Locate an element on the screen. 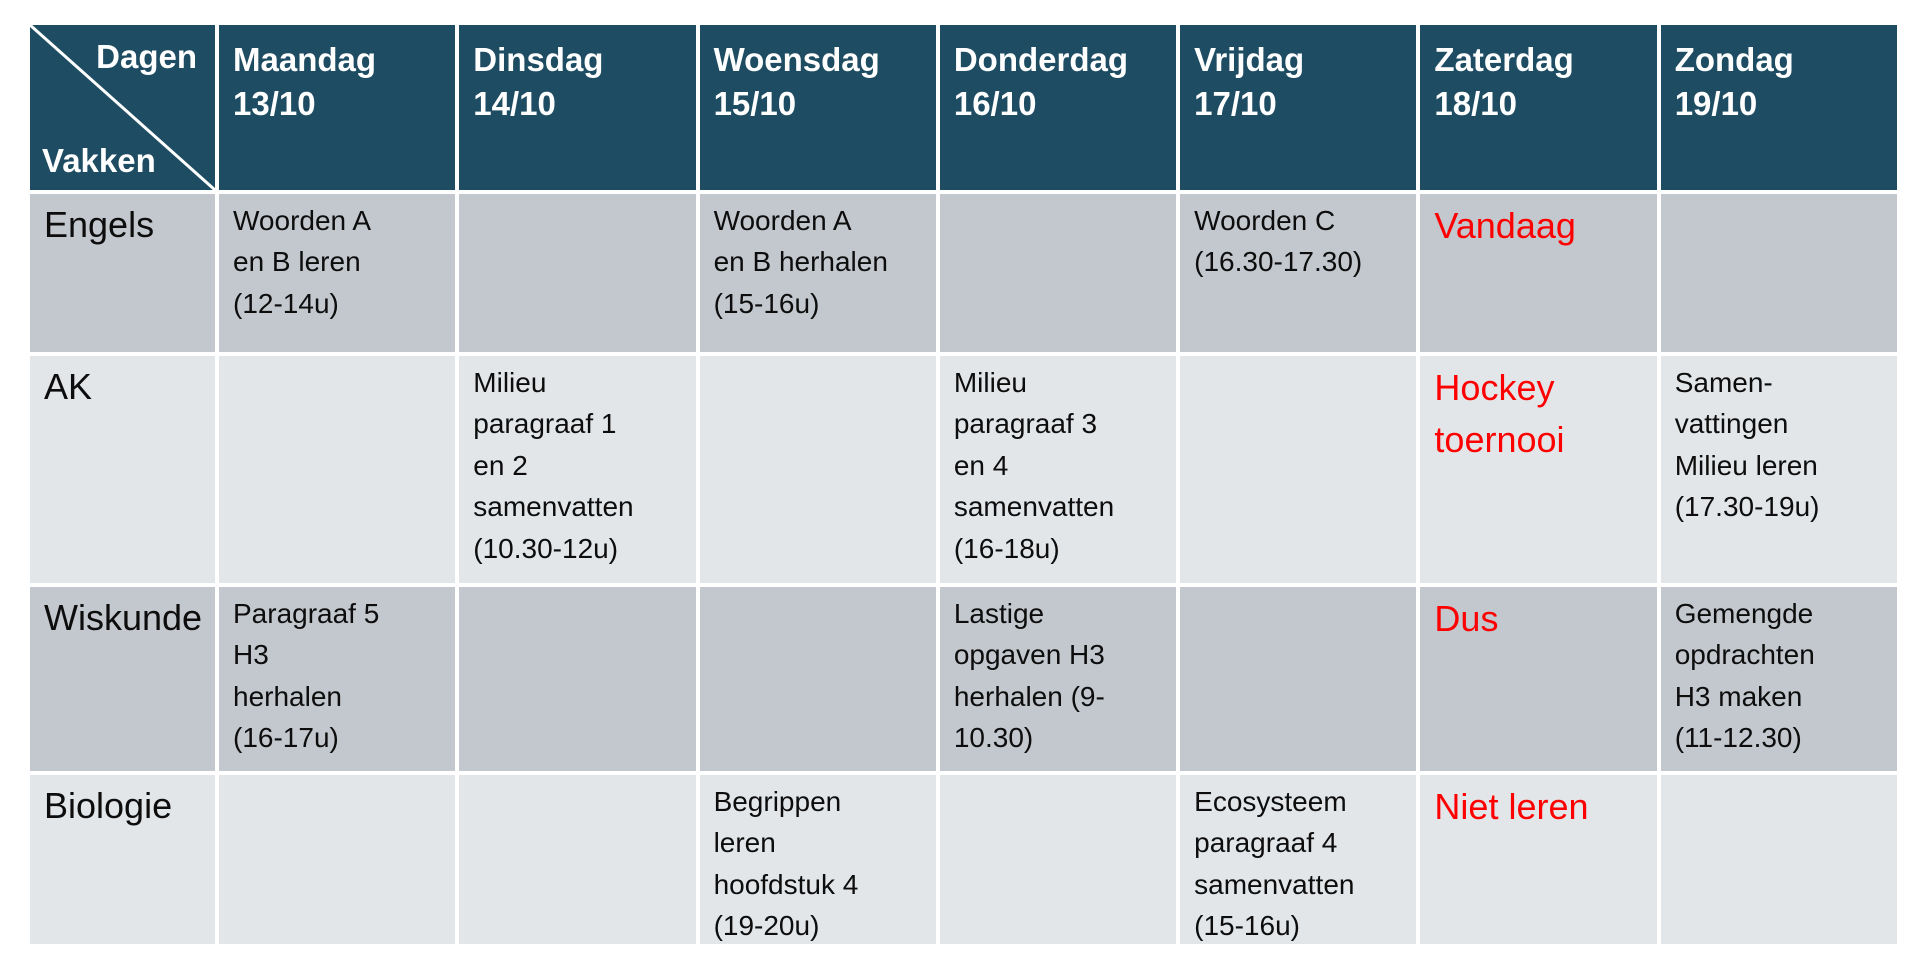 This screenshot has width=1928, height=976. header-day: Zaterdag is located at coordinates (1504, 59).